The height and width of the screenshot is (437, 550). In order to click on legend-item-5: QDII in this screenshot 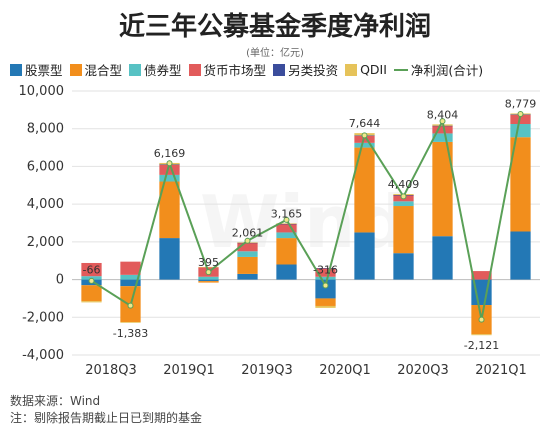, I will do `click(366, 69)`.